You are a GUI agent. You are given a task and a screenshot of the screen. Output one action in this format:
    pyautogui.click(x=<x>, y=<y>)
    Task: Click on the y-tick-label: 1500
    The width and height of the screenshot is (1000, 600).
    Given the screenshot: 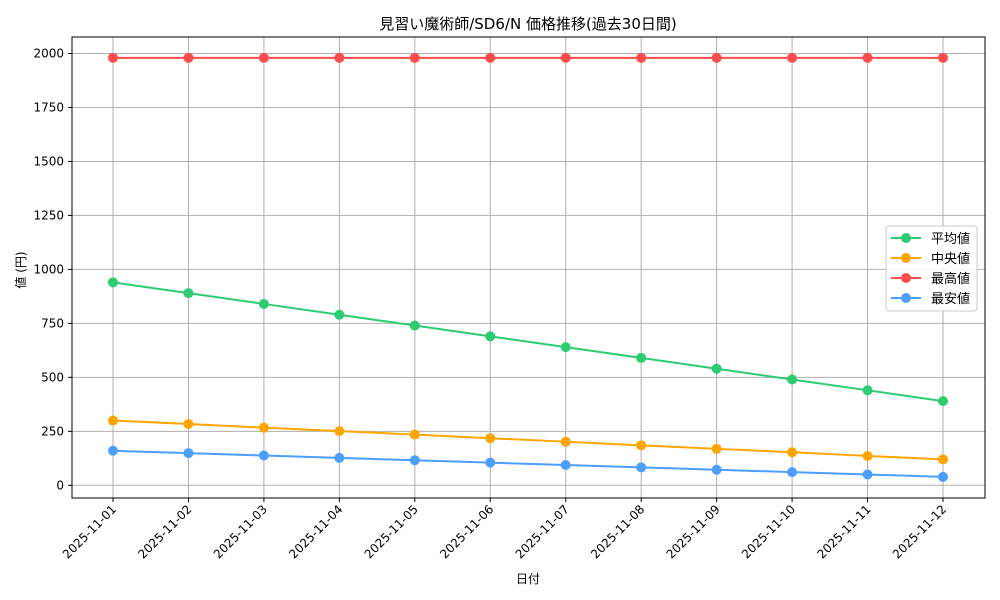 What is the action you would take?
    pyautogui.click(x=48, y=161)
    